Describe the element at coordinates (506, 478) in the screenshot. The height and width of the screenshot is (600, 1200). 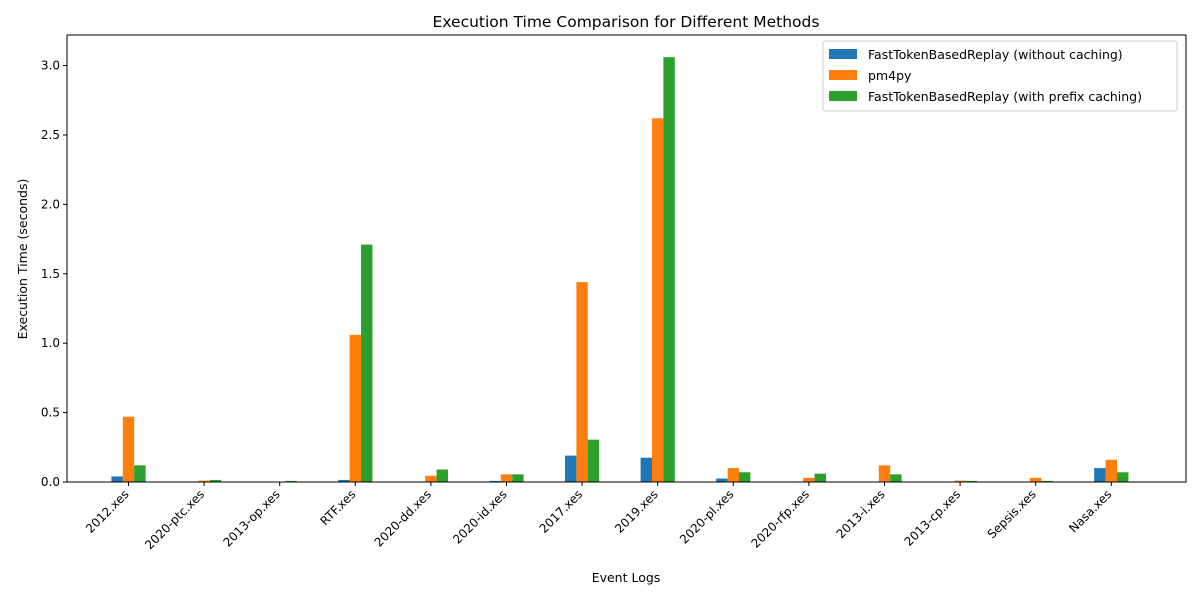
I see `bar-series1-2020-id.xes` at that location.